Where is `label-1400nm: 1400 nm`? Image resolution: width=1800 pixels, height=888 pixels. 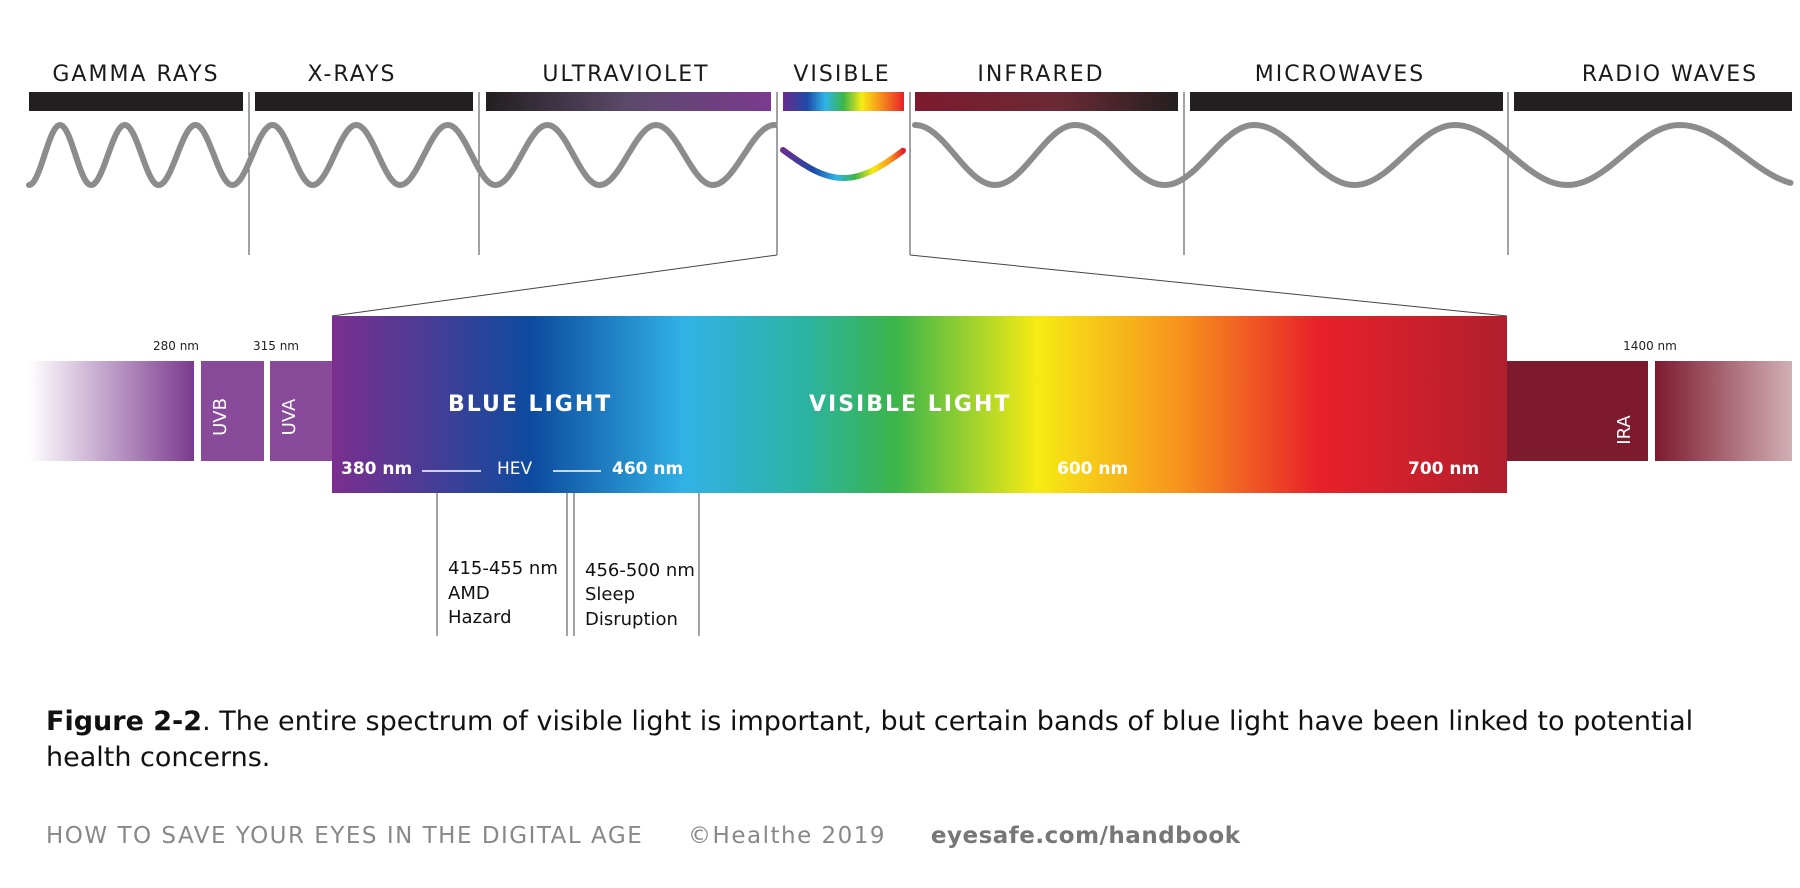
label-1400nm: 1400 nm is located at coordinates (1650, 346).